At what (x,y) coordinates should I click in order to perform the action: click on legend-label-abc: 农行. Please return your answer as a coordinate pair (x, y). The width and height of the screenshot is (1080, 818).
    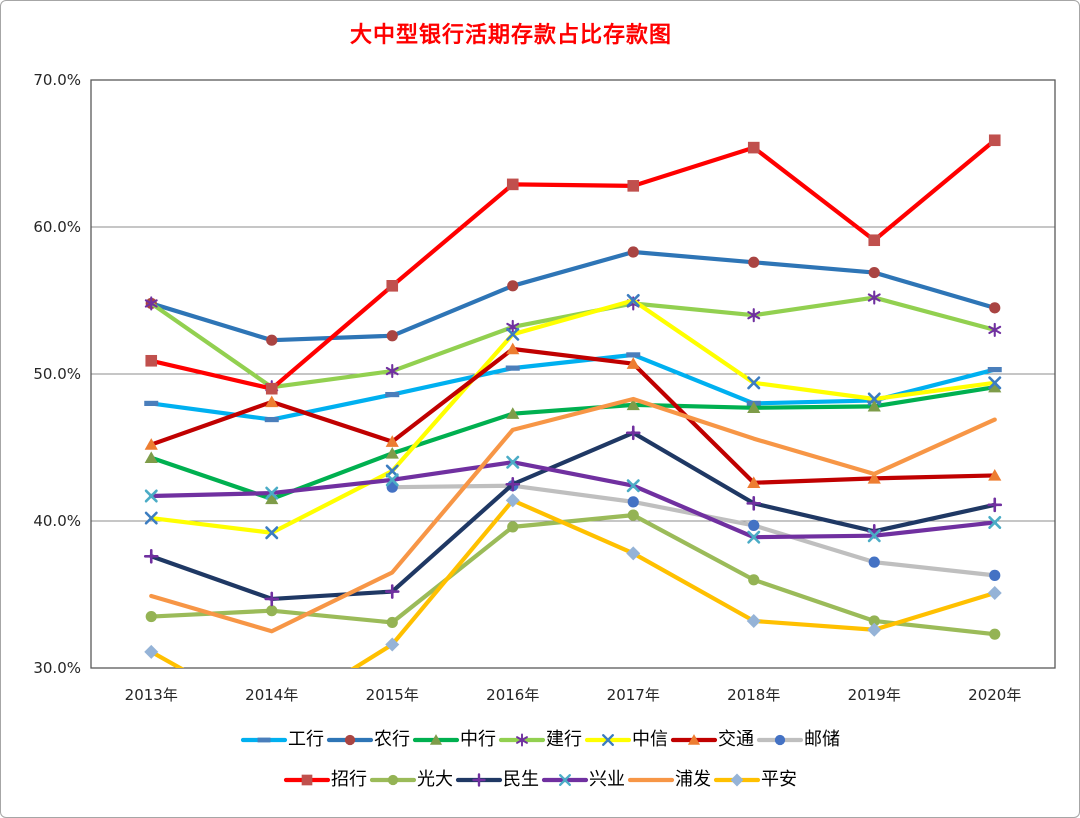
    Looking at the image, I should click on (392, 739).